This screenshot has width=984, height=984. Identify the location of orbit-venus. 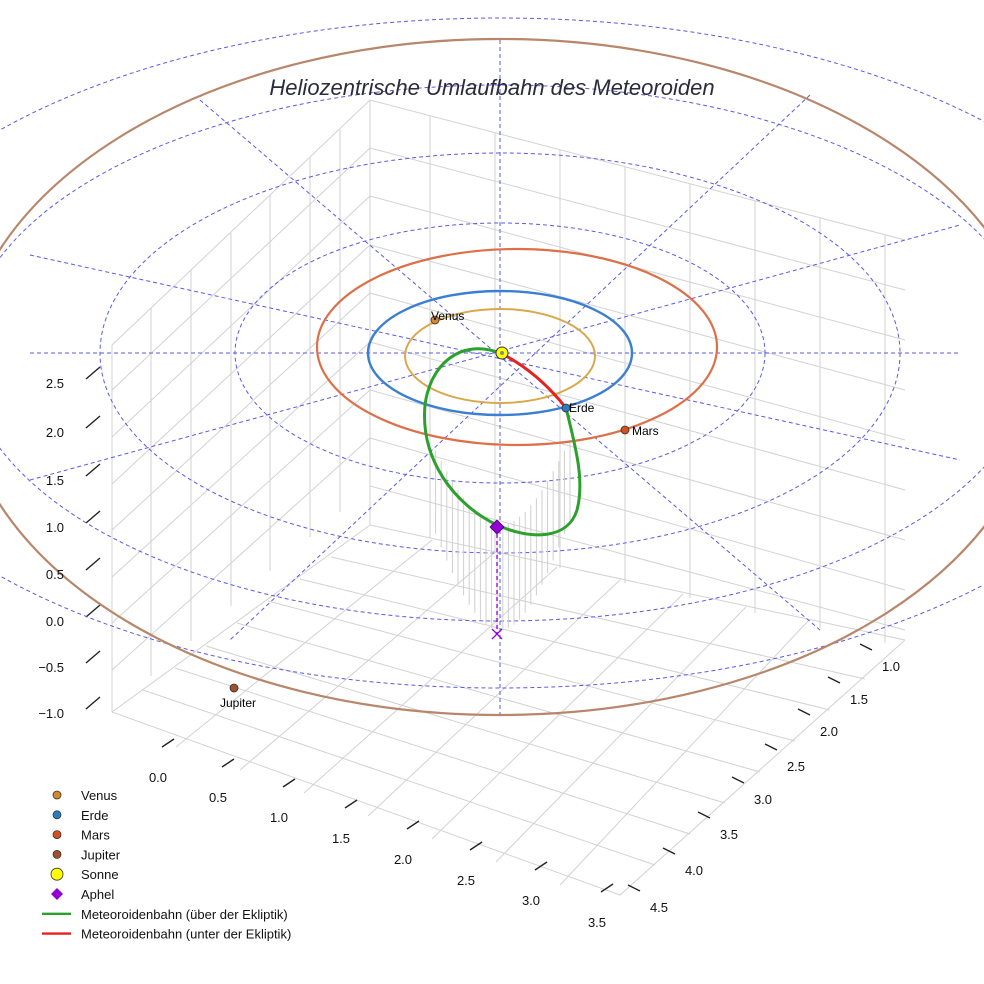
(500, 356).